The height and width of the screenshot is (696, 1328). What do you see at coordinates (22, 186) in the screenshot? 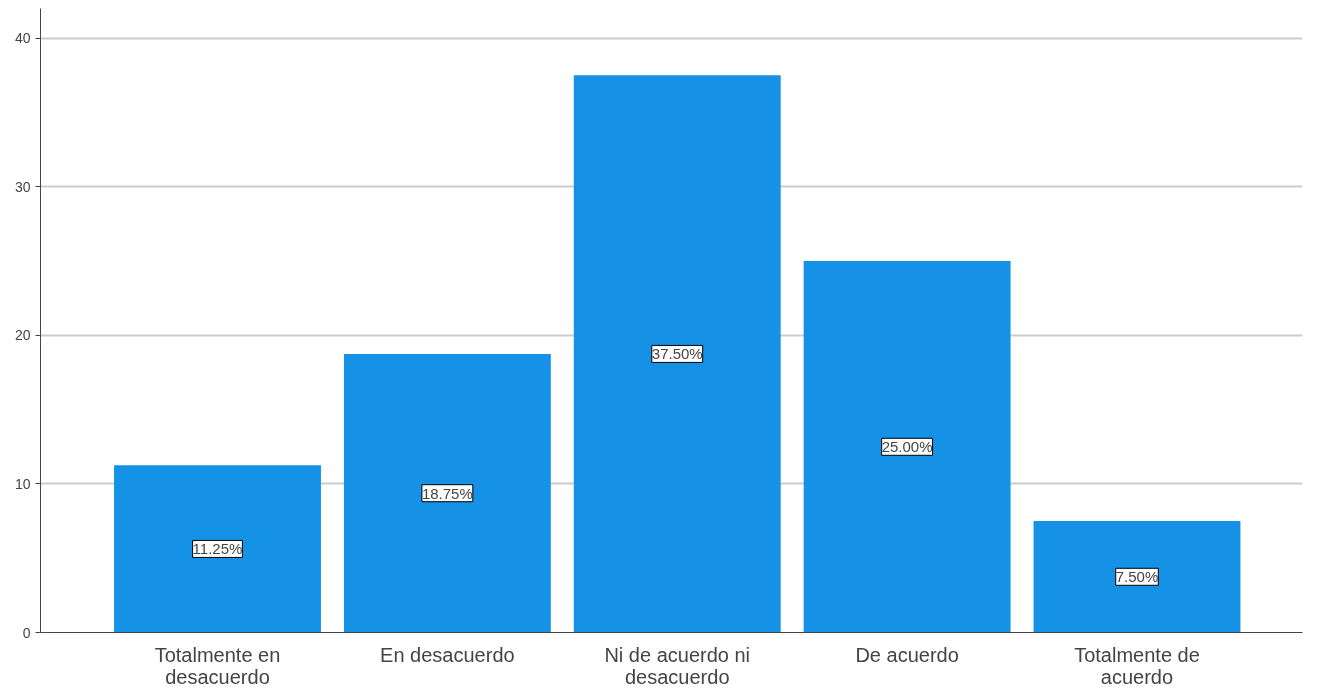
I see `y-tick-label: 30` at bounding box center [22, 186].